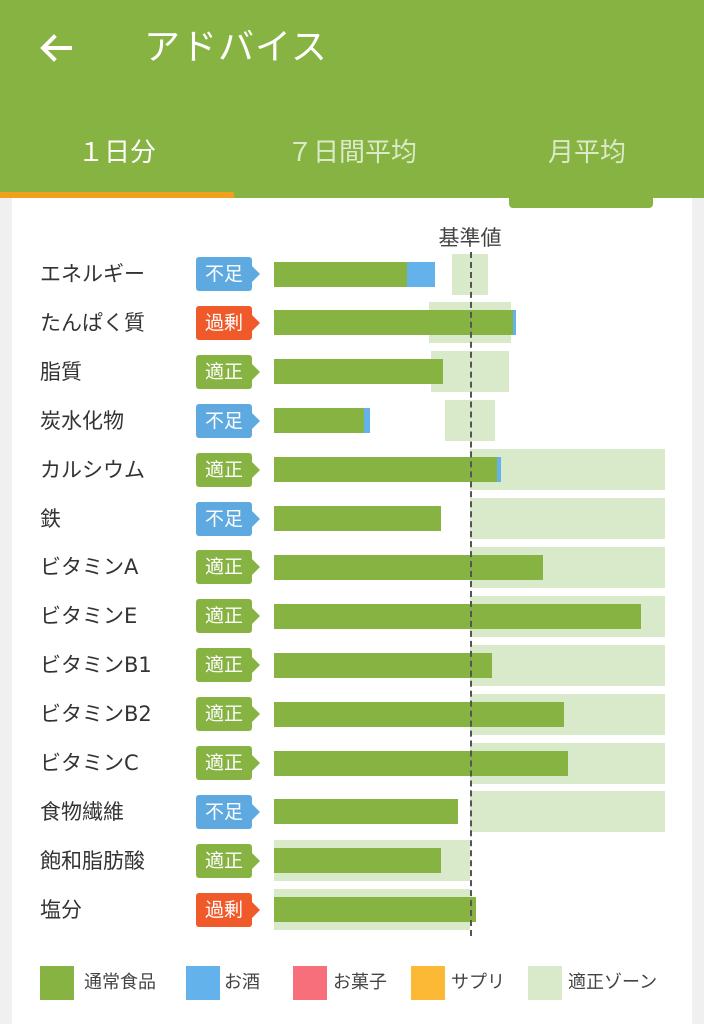 This screenshot has width=704, height=1024. What do you see at coordinates (360, 982) in the screenshot?
I see `legend-label: お菓子` at bounding box center [360, 982].